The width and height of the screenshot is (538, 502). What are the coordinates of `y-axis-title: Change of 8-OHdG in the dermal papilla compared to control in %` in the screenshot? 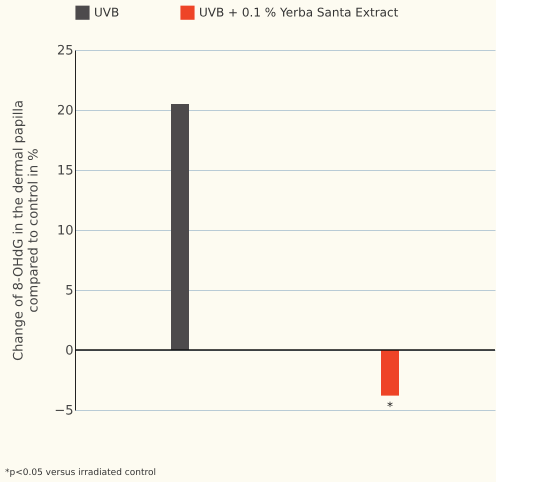 It's located at (26, 230).